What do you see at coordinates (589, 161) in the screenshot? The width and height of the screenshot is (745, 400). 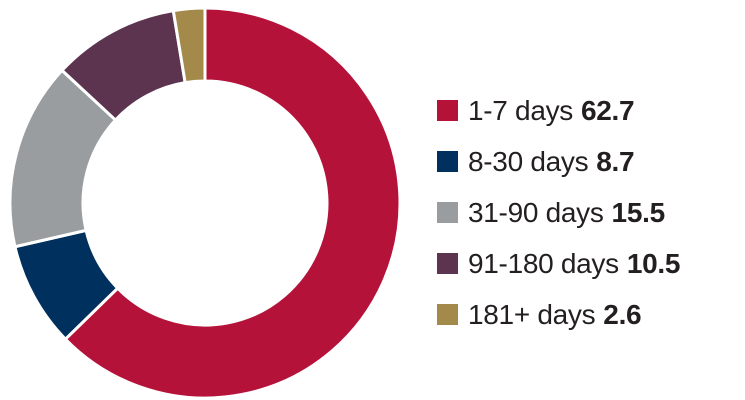 I see `legend-item: 8-30 days 8.7` at bounding box center [589, 161].